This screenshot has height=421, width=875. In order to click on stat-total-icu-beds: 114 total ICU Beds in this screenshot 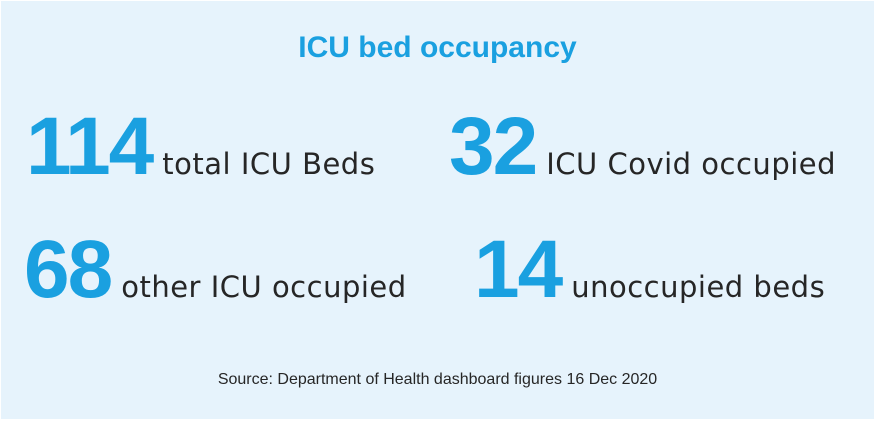, I will do `click(200, 147)`.